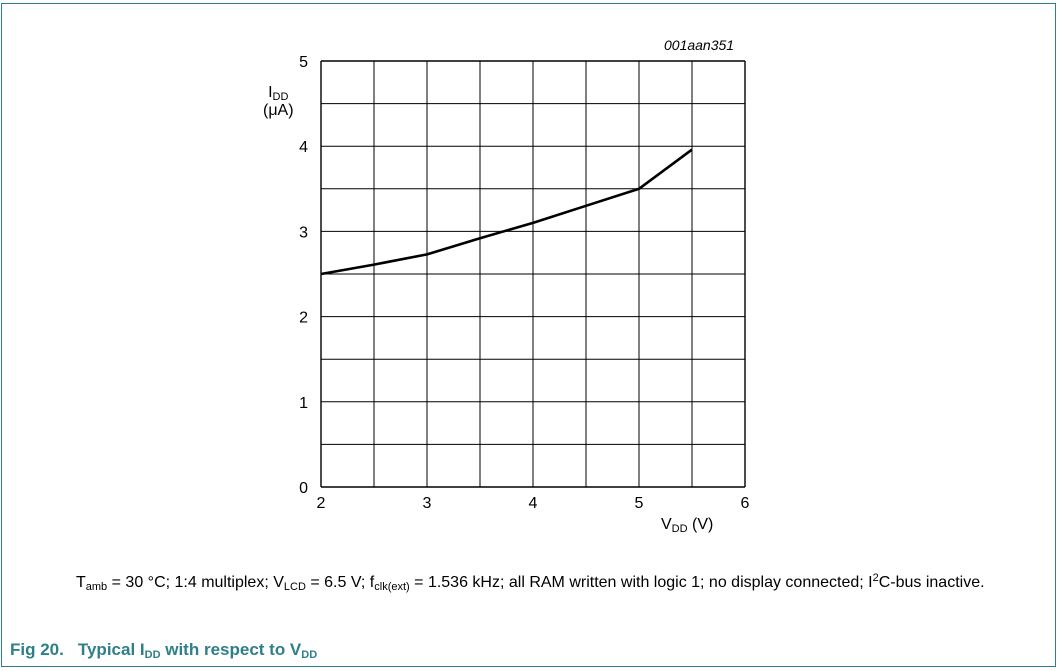 The height and width of the screenshot is (671, 1063). Describe the element at coordinates (303, 147) in the screenshot. I see `y-tick-label: 4` at that location.